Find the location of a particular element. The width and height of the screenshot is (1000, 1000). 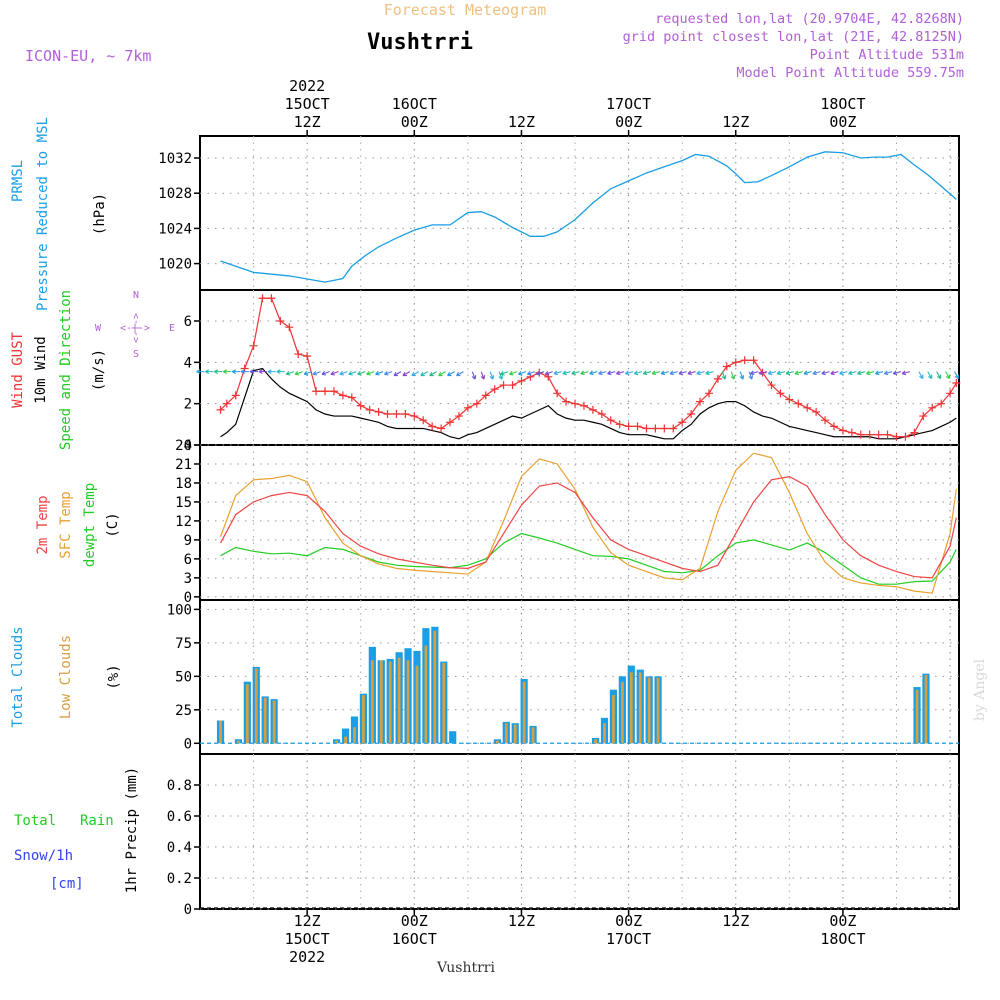

svg-text: W is located at coordinates (98, 328).